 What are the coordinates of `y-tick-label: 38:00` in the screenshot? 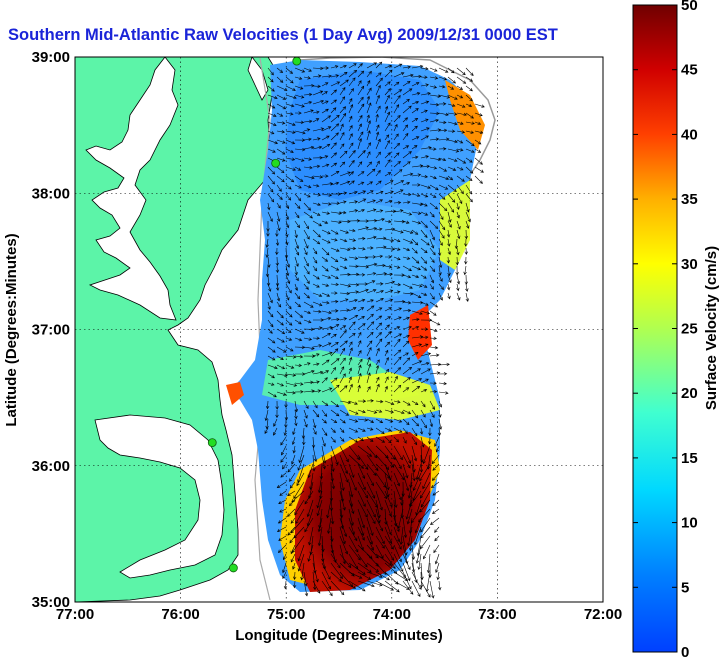 It's located at (51, 193).